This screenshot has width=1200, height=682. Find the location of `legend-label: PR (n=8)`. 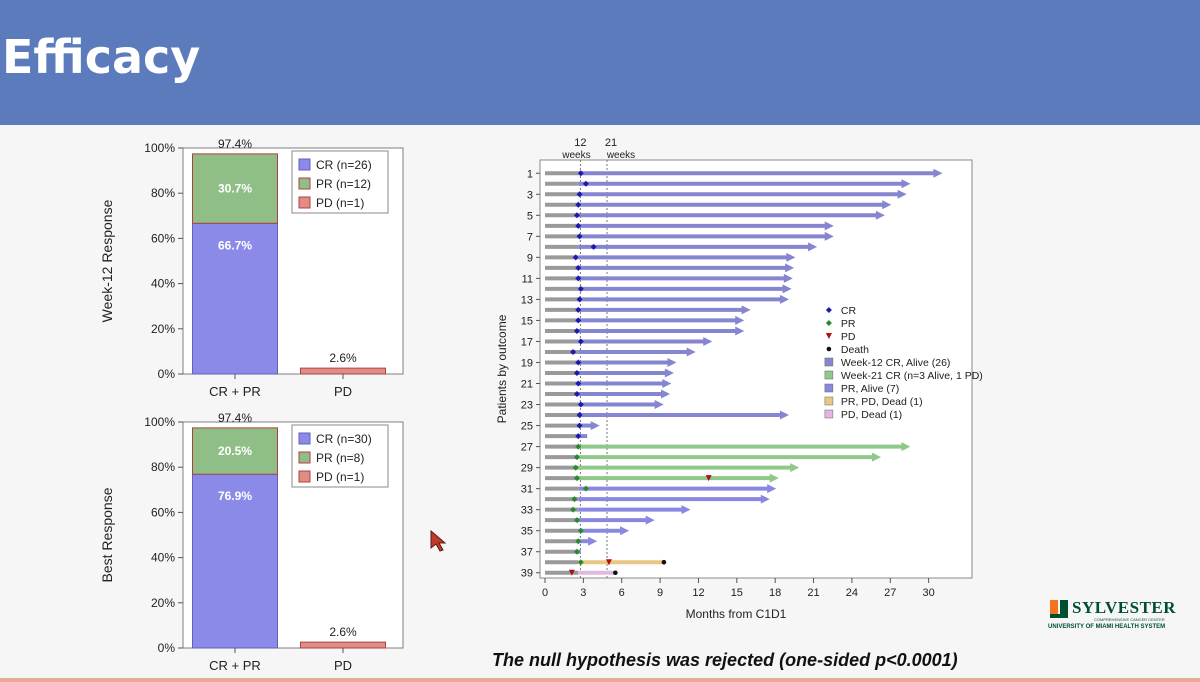

legend-label: PR (n=8) is located at coordinates (340, 458).